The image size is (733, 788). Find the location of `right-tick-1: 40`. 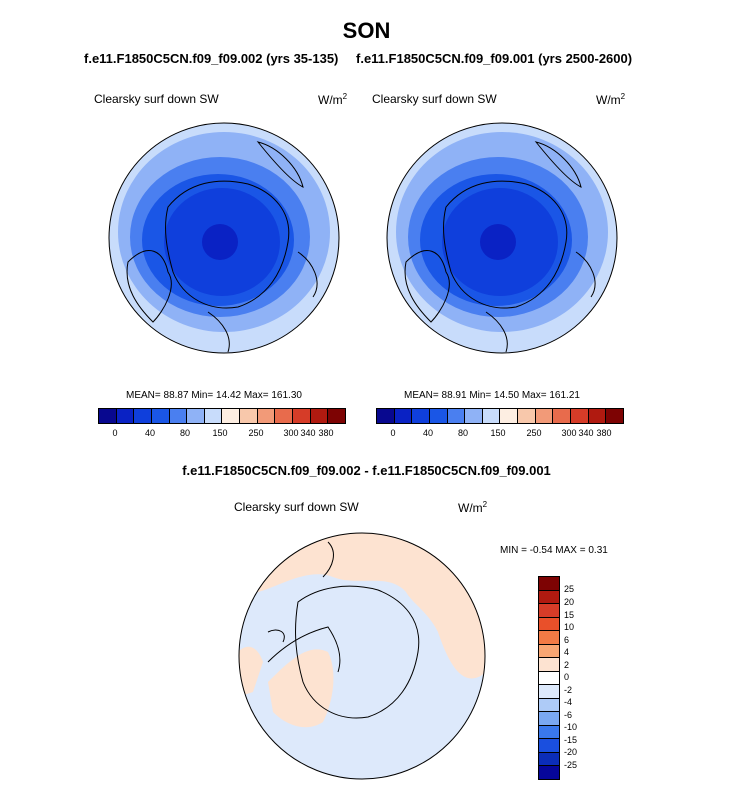

right-tick-1: 40 is located at coordinates (428, 433).